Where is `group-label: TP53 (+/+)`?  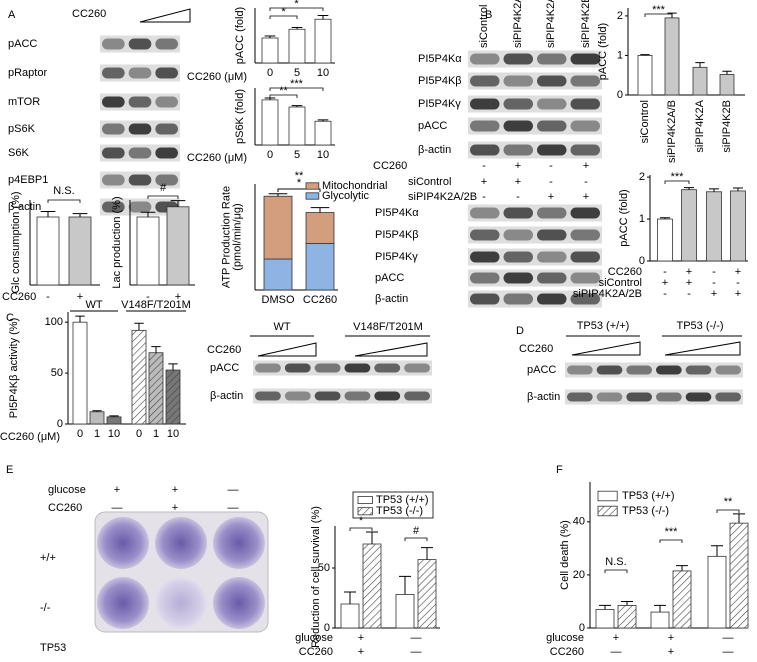 group-label: TP53 (+/+) is located at coordinates (603, 326).